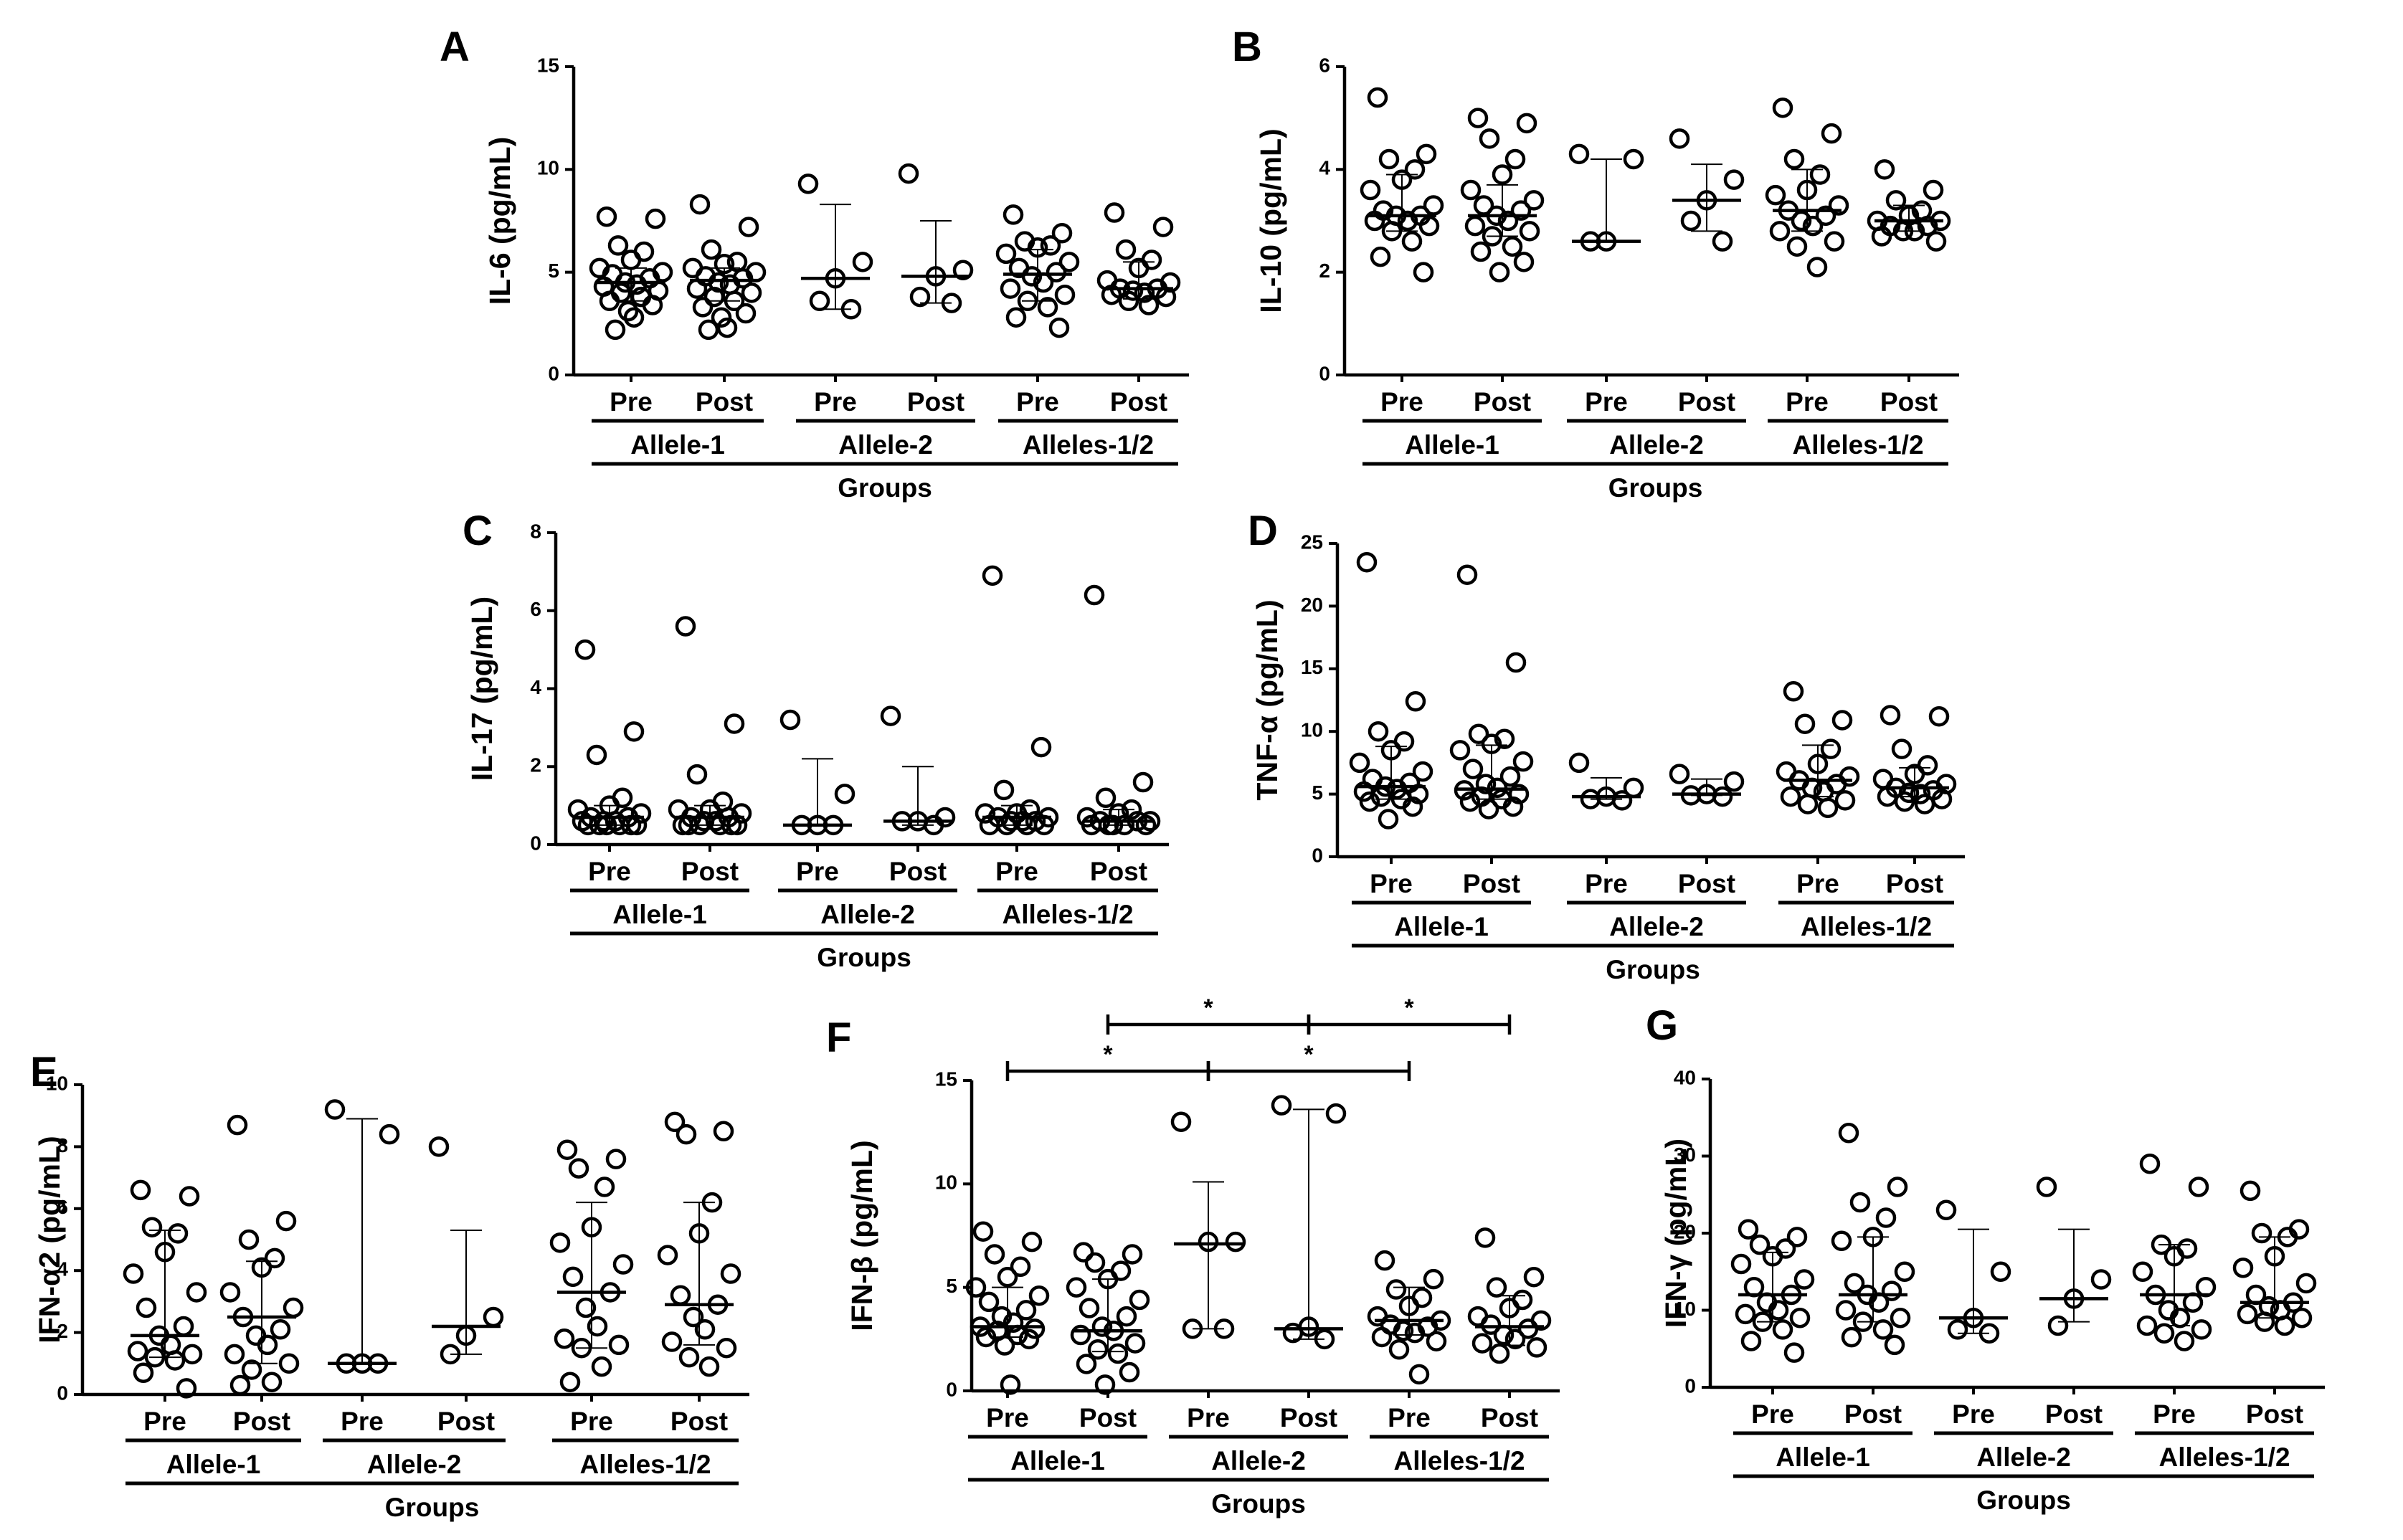  I want to click on y-axis-label: IL-17 (pg/mL), so click(481, 688).